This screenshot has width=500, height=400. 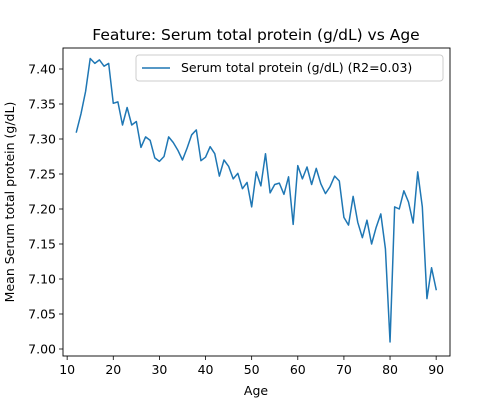 I want to click on y-axis: 7.00 7.05 7.10 7.15 7.20 7.25 7.30 7.35 7.40, so click(x=45, y=209).